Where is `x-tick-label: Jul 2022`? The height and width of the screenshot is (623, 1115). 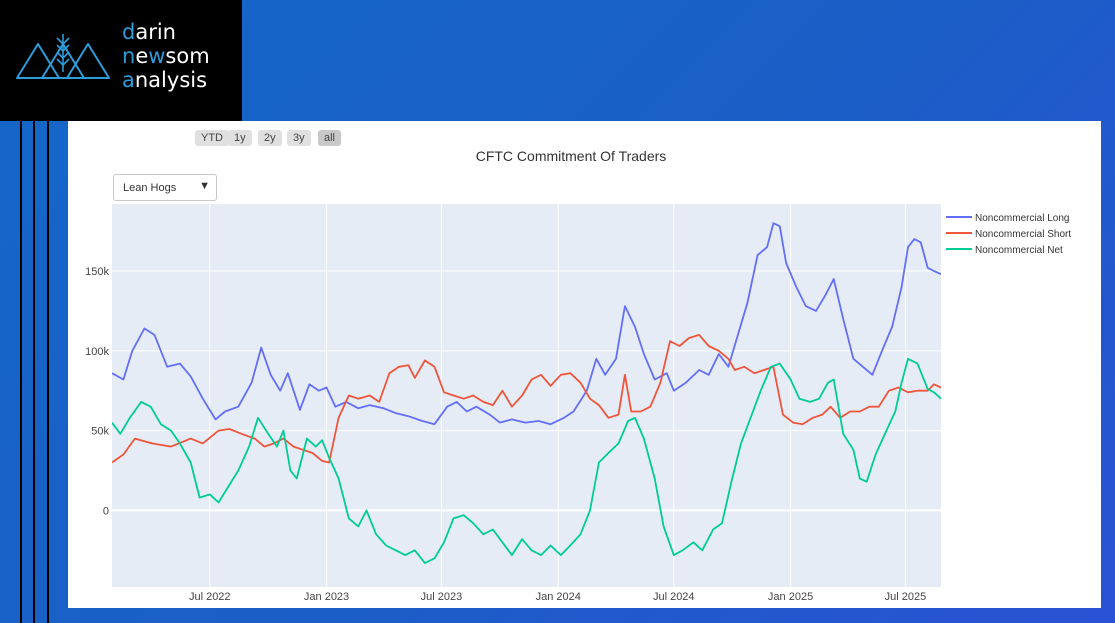 x-tick-label: Jul 2022 is located at coordinates (210, 597).